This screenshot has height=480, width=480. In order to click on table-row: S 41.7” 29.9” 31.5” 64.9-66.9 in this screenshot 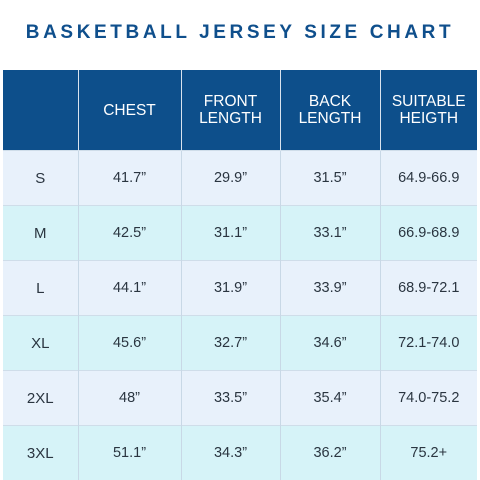, I will do `click(240, 178)`.